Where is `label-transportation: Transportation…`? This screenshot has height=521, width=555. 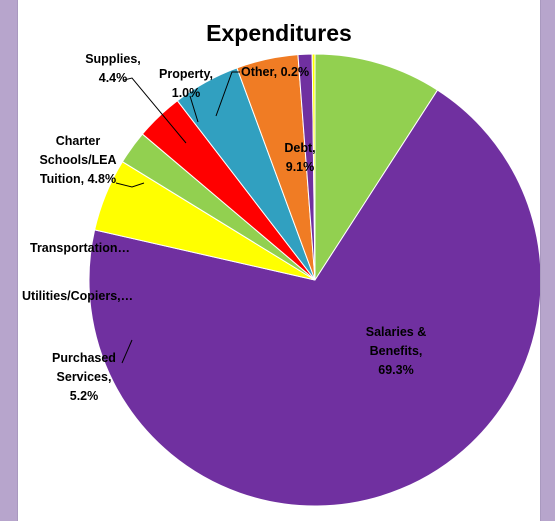 label-transportation: Transportation… is located at coordinates (80, 248).